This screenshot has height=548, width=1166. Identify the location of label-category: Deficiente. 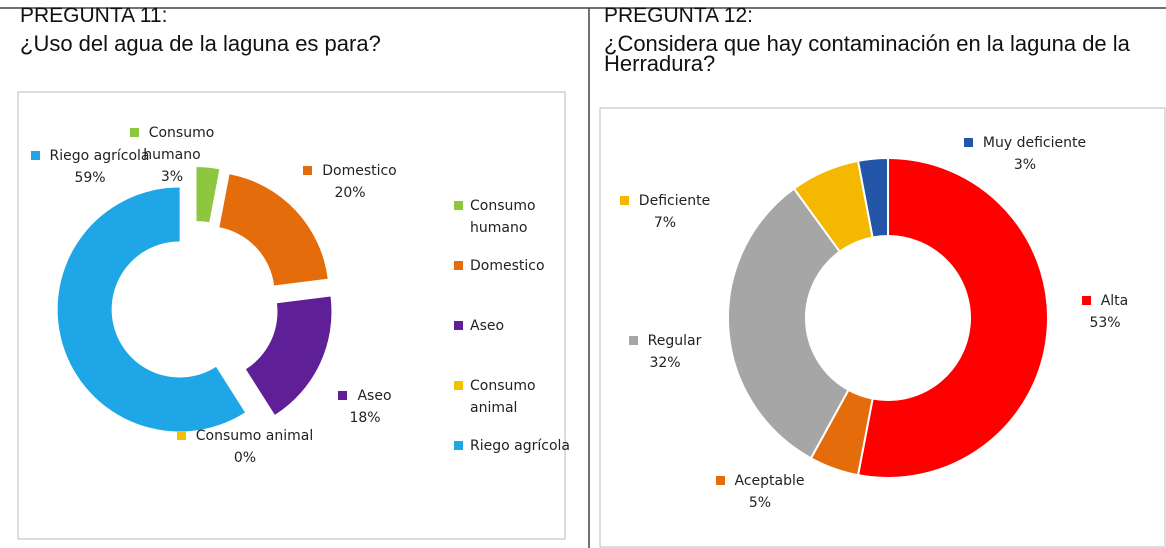
(674, 201).